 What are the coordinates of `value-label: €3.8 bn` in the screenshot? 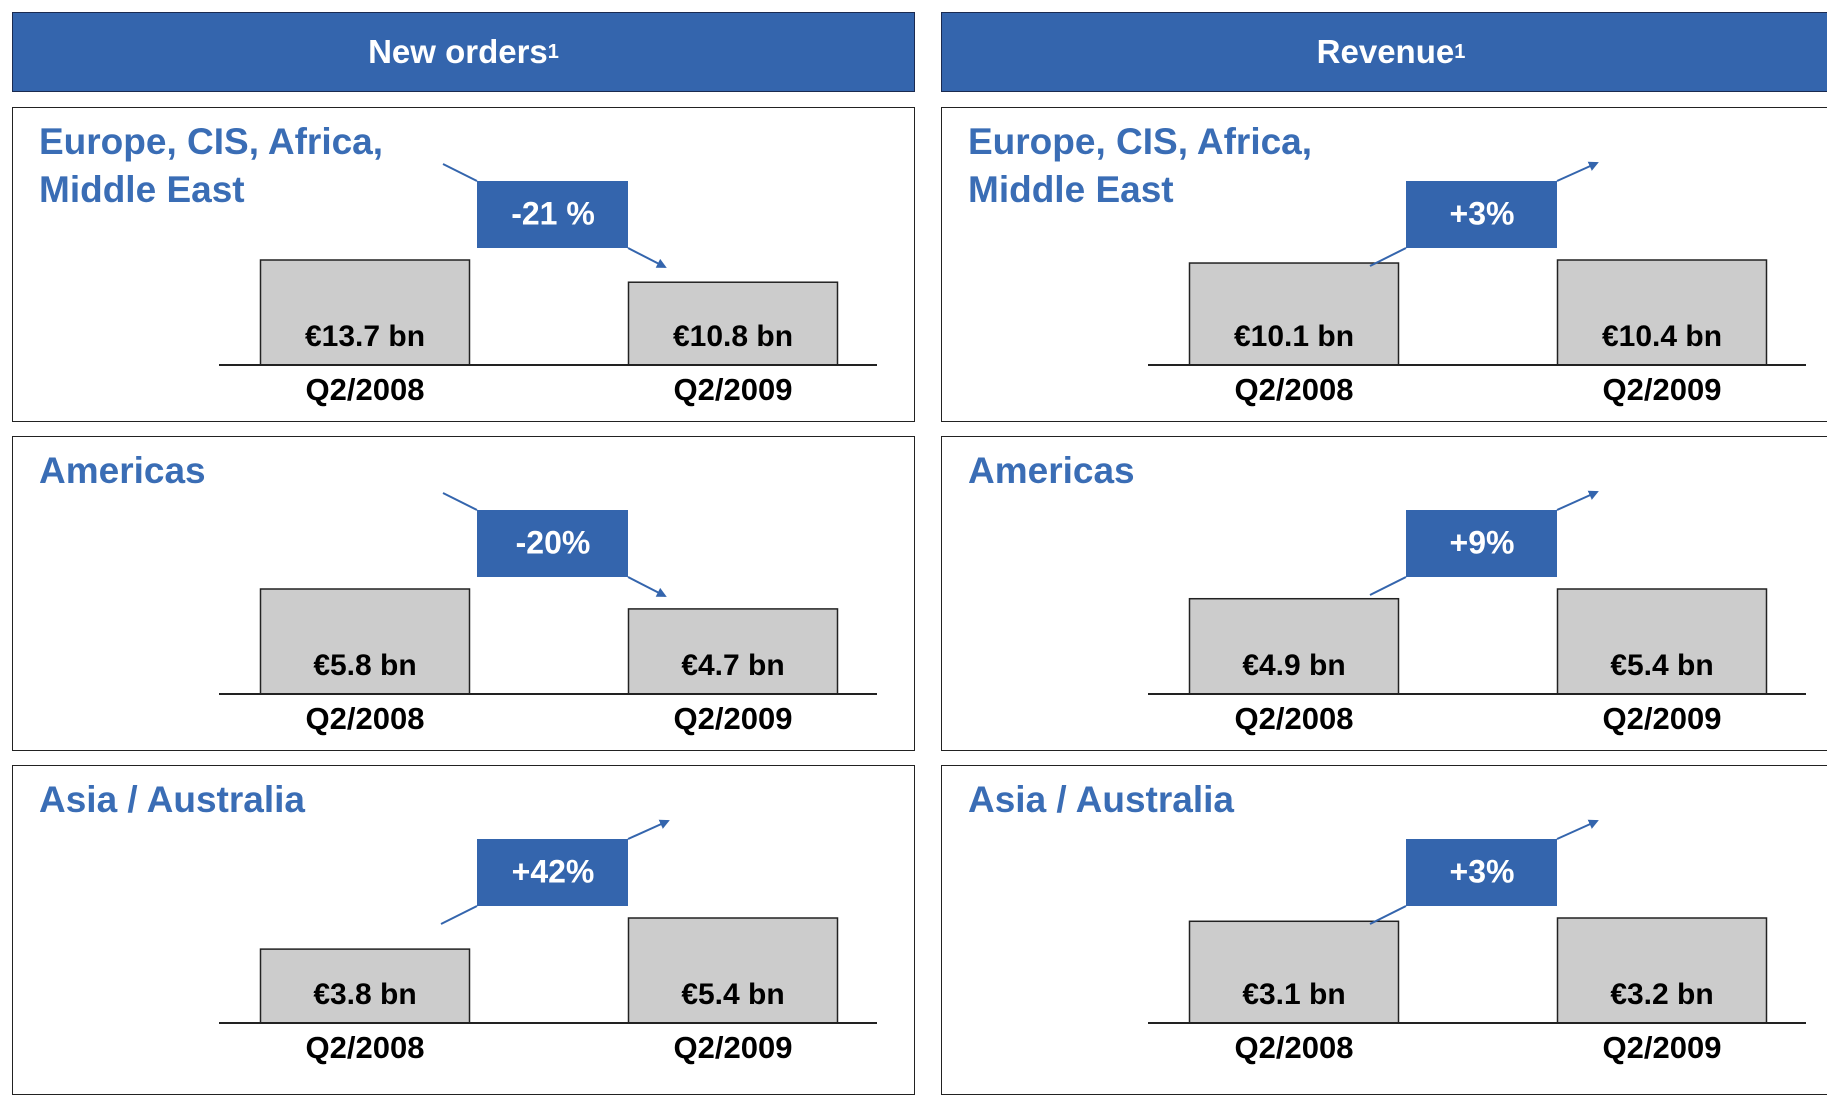 It's located at (364, 994).